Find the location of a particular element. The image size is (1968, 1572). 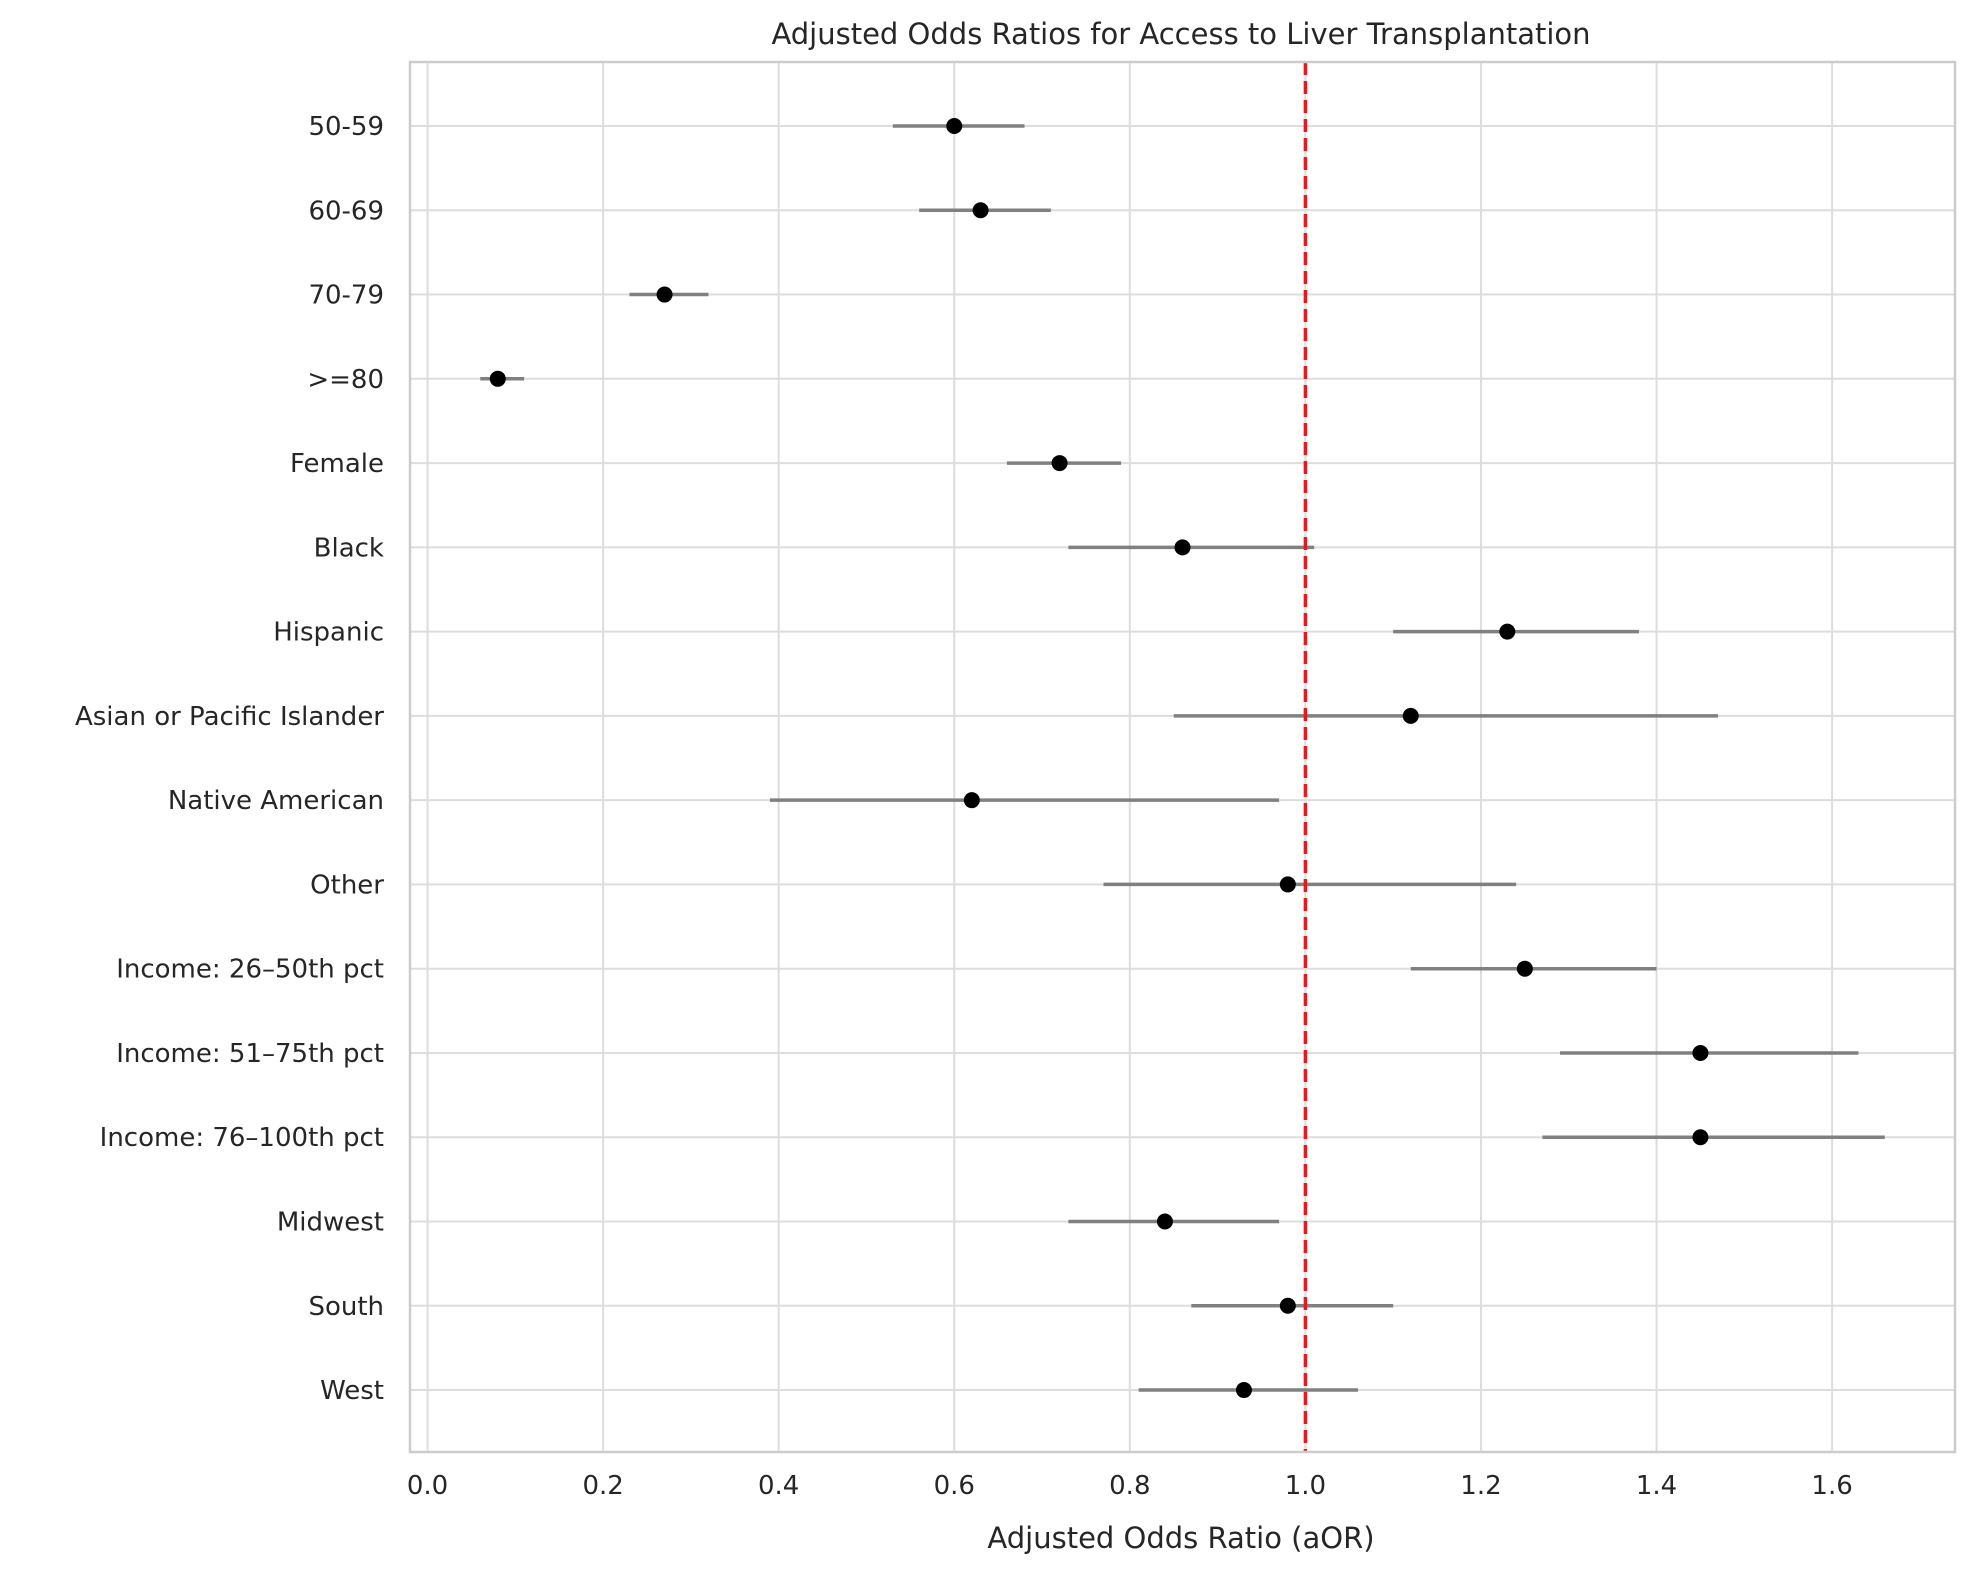

y-tick-label: Income: 76–100th pct is located at coordinates (242, 1138).